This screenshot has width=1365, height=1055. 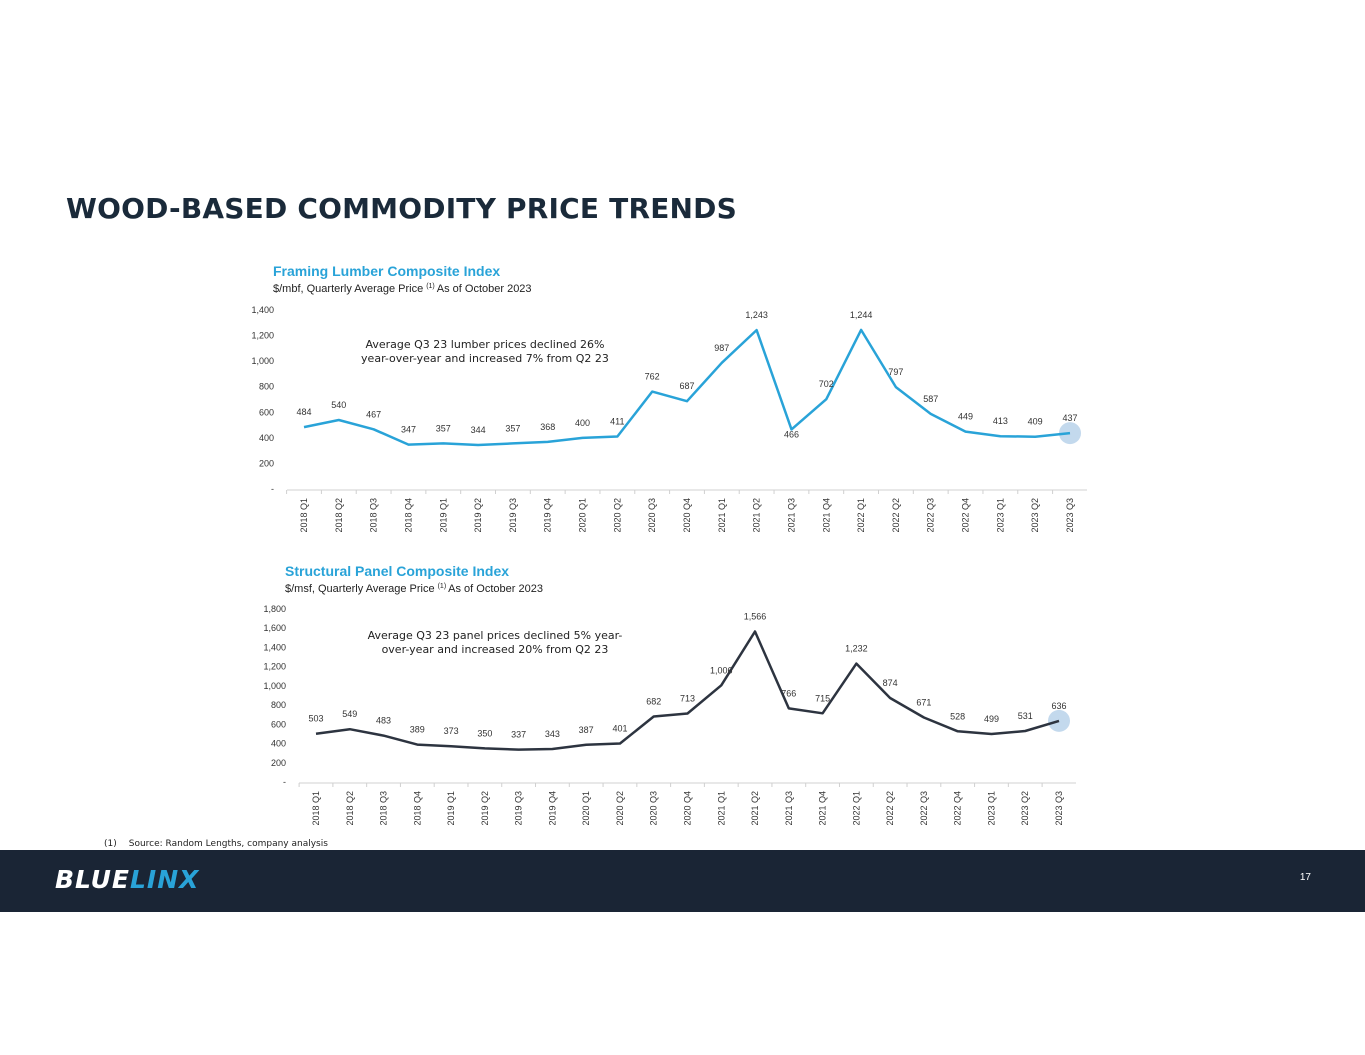 What do you see at coordinates (547, 427) in the screenshot?
I see `lumber-data-label: 368` at bounding box center [547, 427].